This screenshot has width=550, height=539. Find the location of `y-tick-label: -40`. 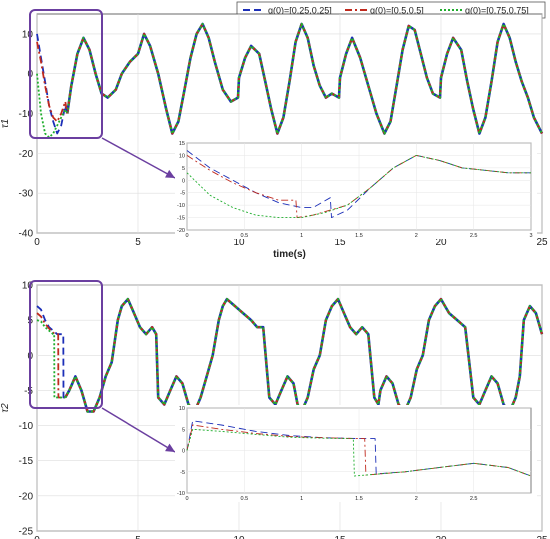

y-tick-label: -40 is located at coordinates (26, 234).